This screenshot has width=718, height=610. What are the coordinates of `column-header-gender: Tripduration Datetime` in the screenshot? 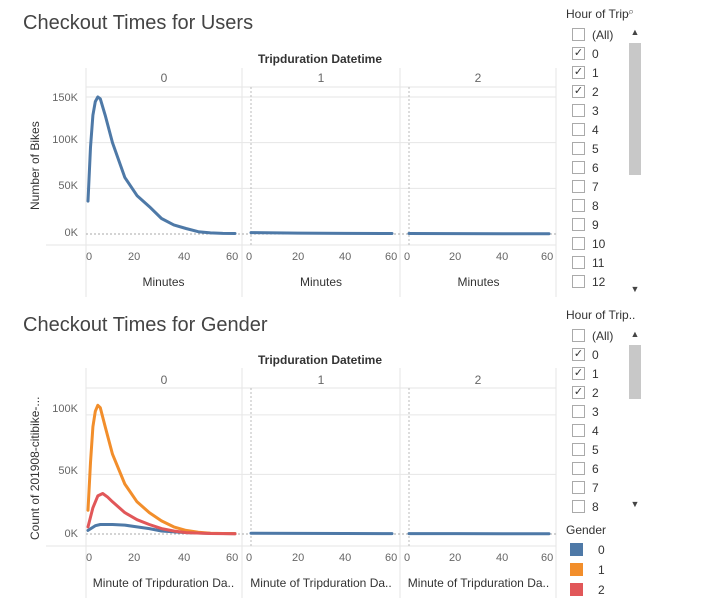 It's located at (320, 360).